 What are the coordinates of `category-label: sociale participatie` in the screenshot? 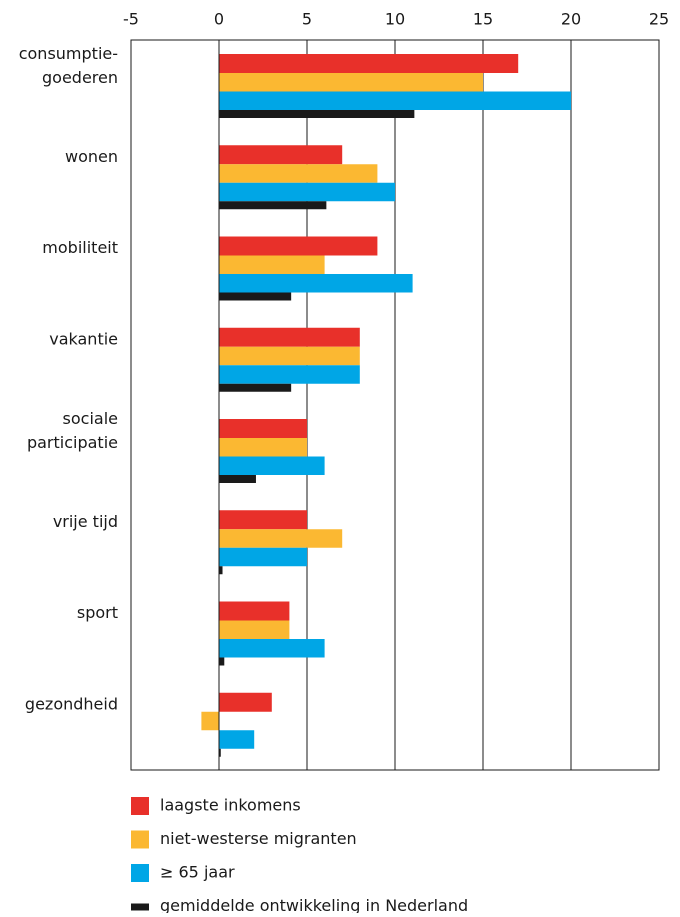 It's located at (72, 430).